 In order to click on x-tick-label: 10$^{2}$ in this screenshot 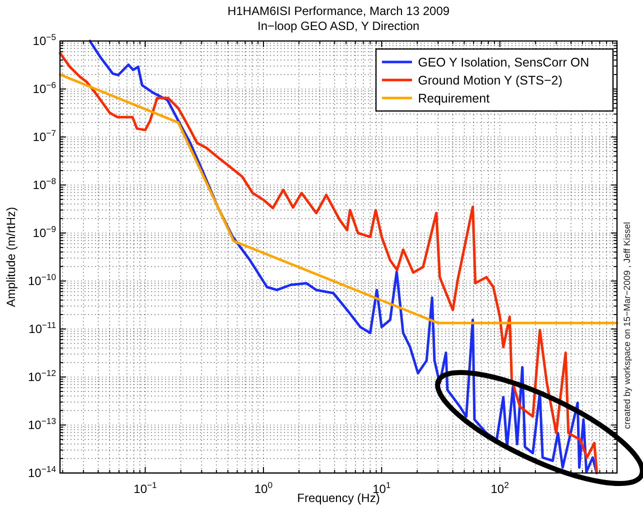, I will do `click(500, 488)`.